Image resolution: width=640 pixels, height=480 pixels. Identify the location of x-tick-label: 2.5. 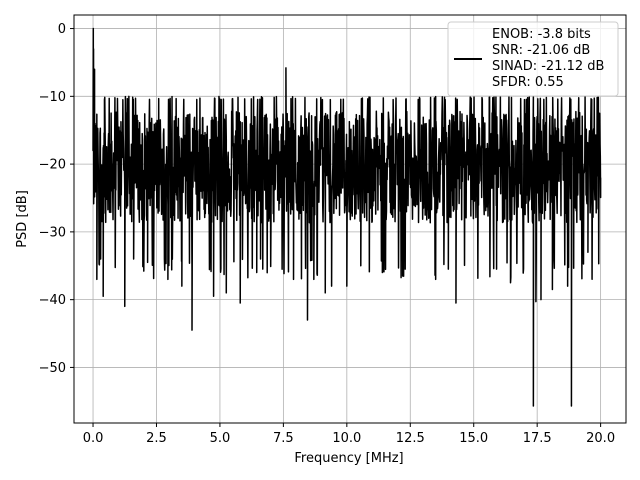
(156, 438).